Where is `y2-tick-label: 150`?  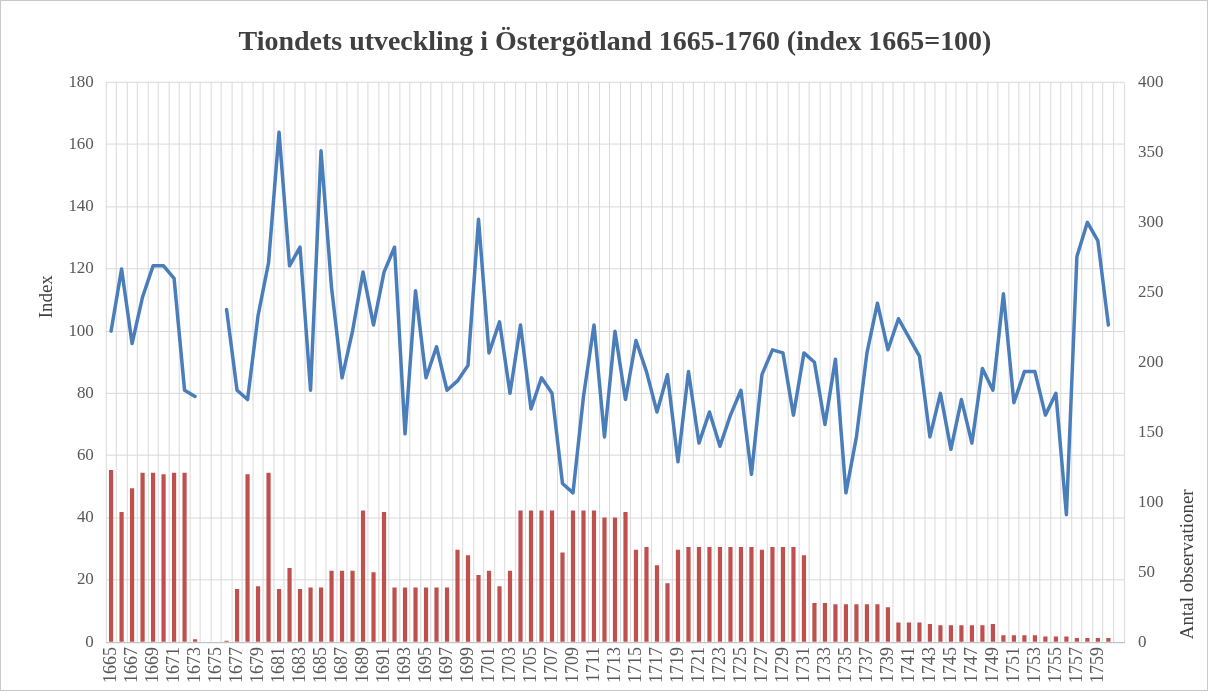 y2-tick-label: 150 is located at coordinates (1151, 431).